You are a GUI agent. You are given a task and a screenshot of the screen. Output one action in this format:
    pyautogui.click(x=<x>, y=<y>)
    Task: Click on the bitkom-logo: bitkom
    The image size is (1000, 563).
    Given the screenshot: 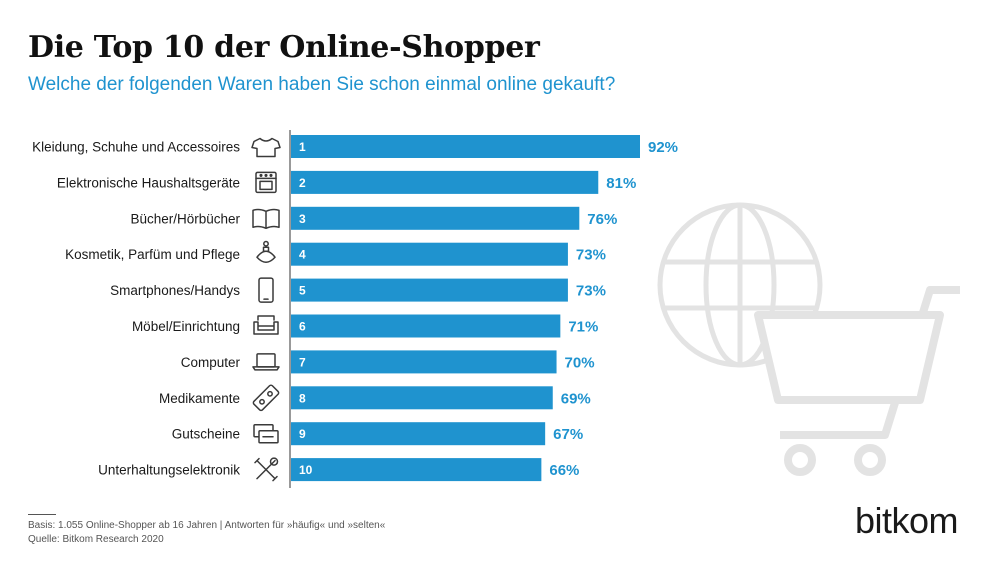 What is the action you would take?
    pyautogui.click(x=907, y=520)
    